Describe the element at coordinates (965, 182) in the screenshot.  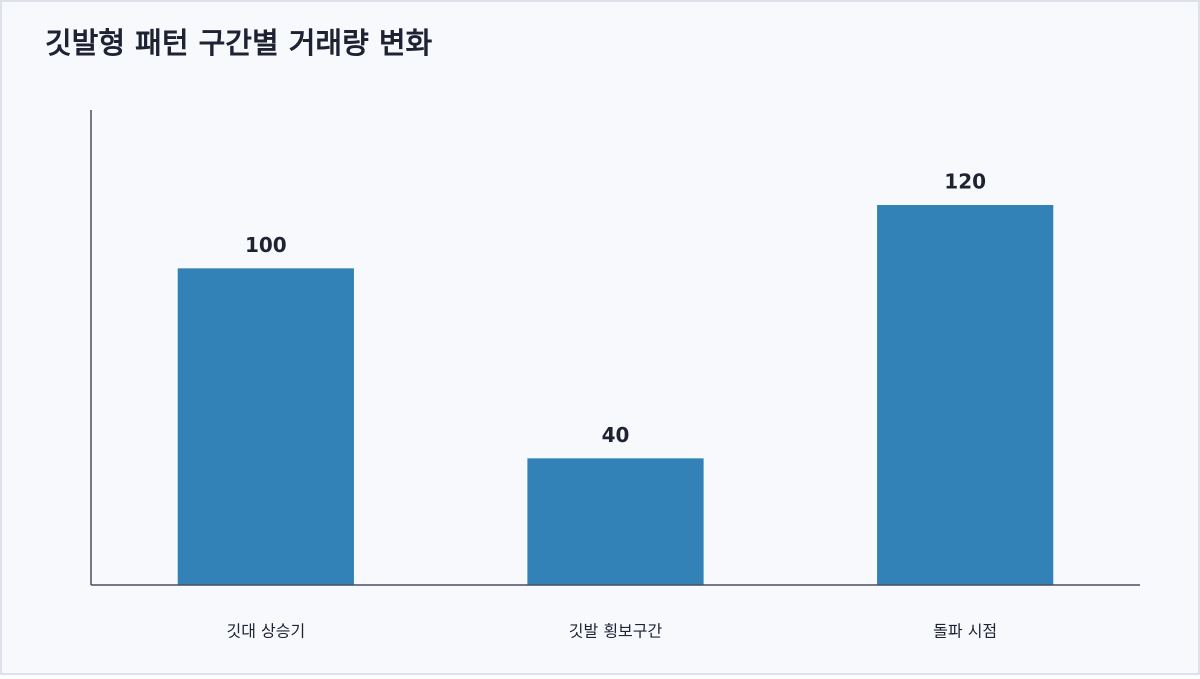
I see `value-label: 120` at that location.